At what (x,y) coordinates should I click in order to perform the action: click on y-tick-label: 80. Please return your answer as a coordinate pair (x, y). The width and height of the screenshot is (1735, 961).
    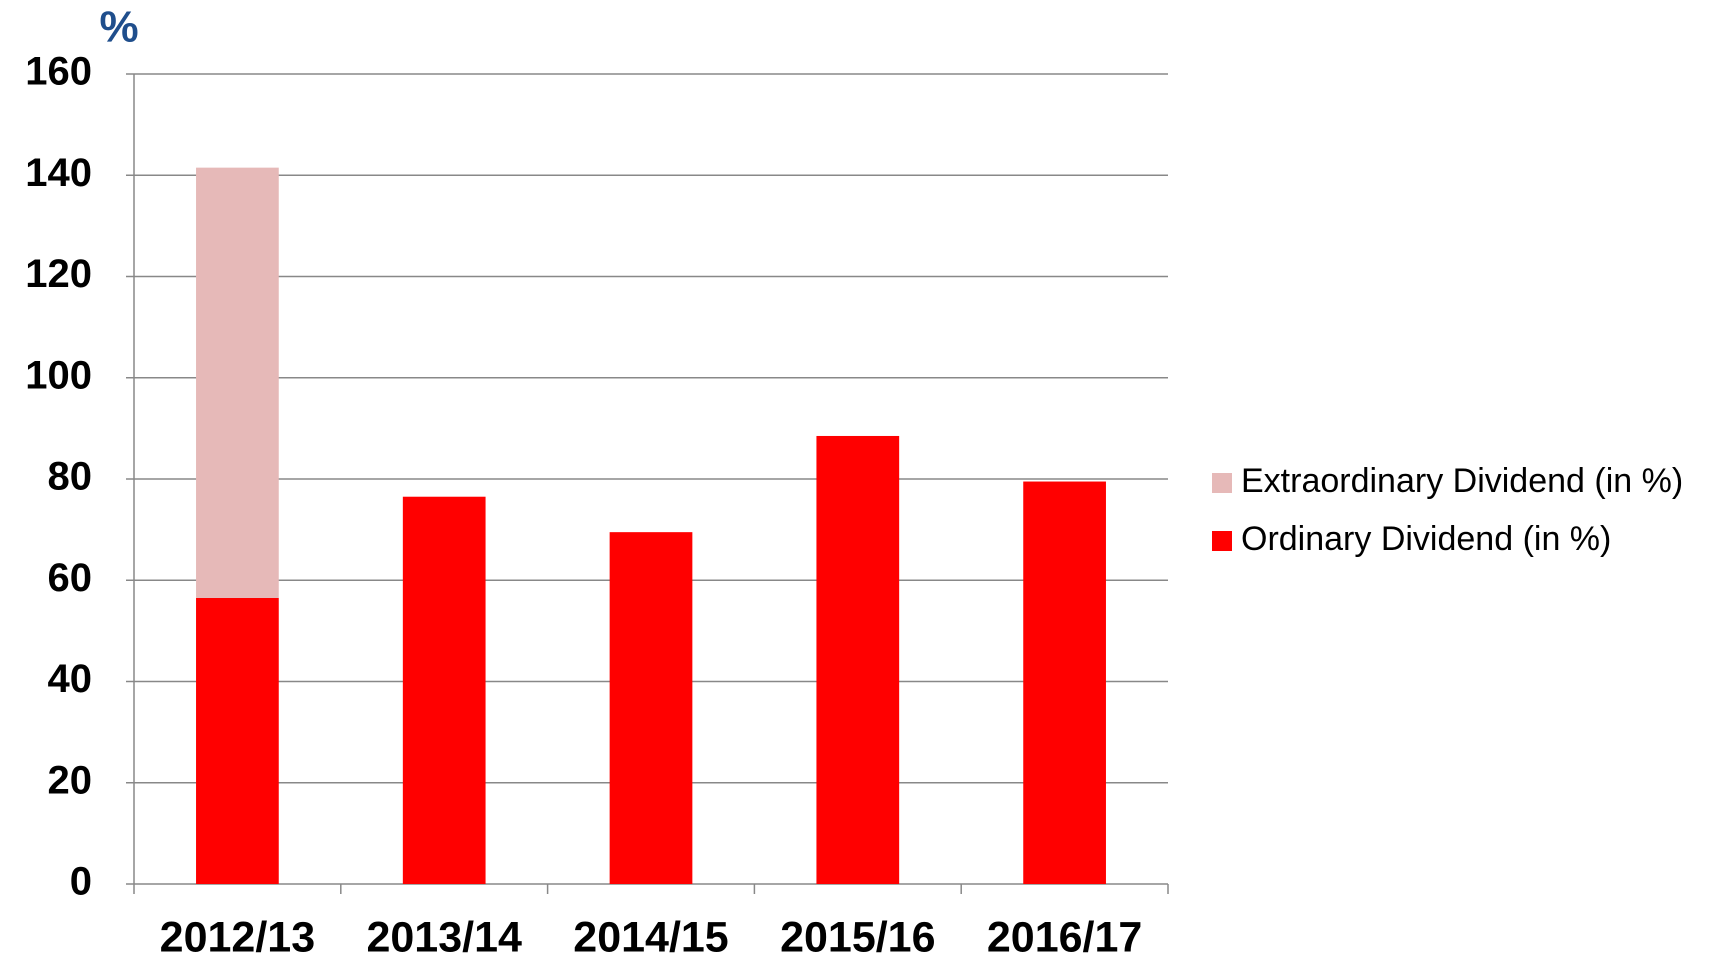
    Looking at the image, I should click on (70, 477).